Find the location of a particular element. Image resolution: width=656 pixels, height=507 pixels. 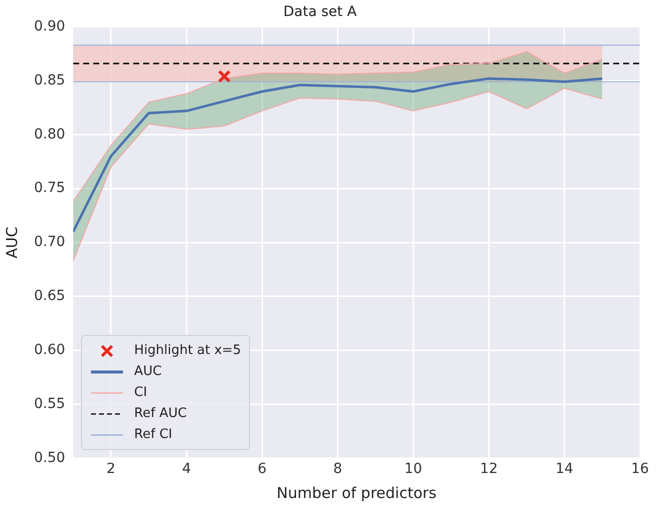

x-tick-label: 16 is located at coordinates (640, 469).